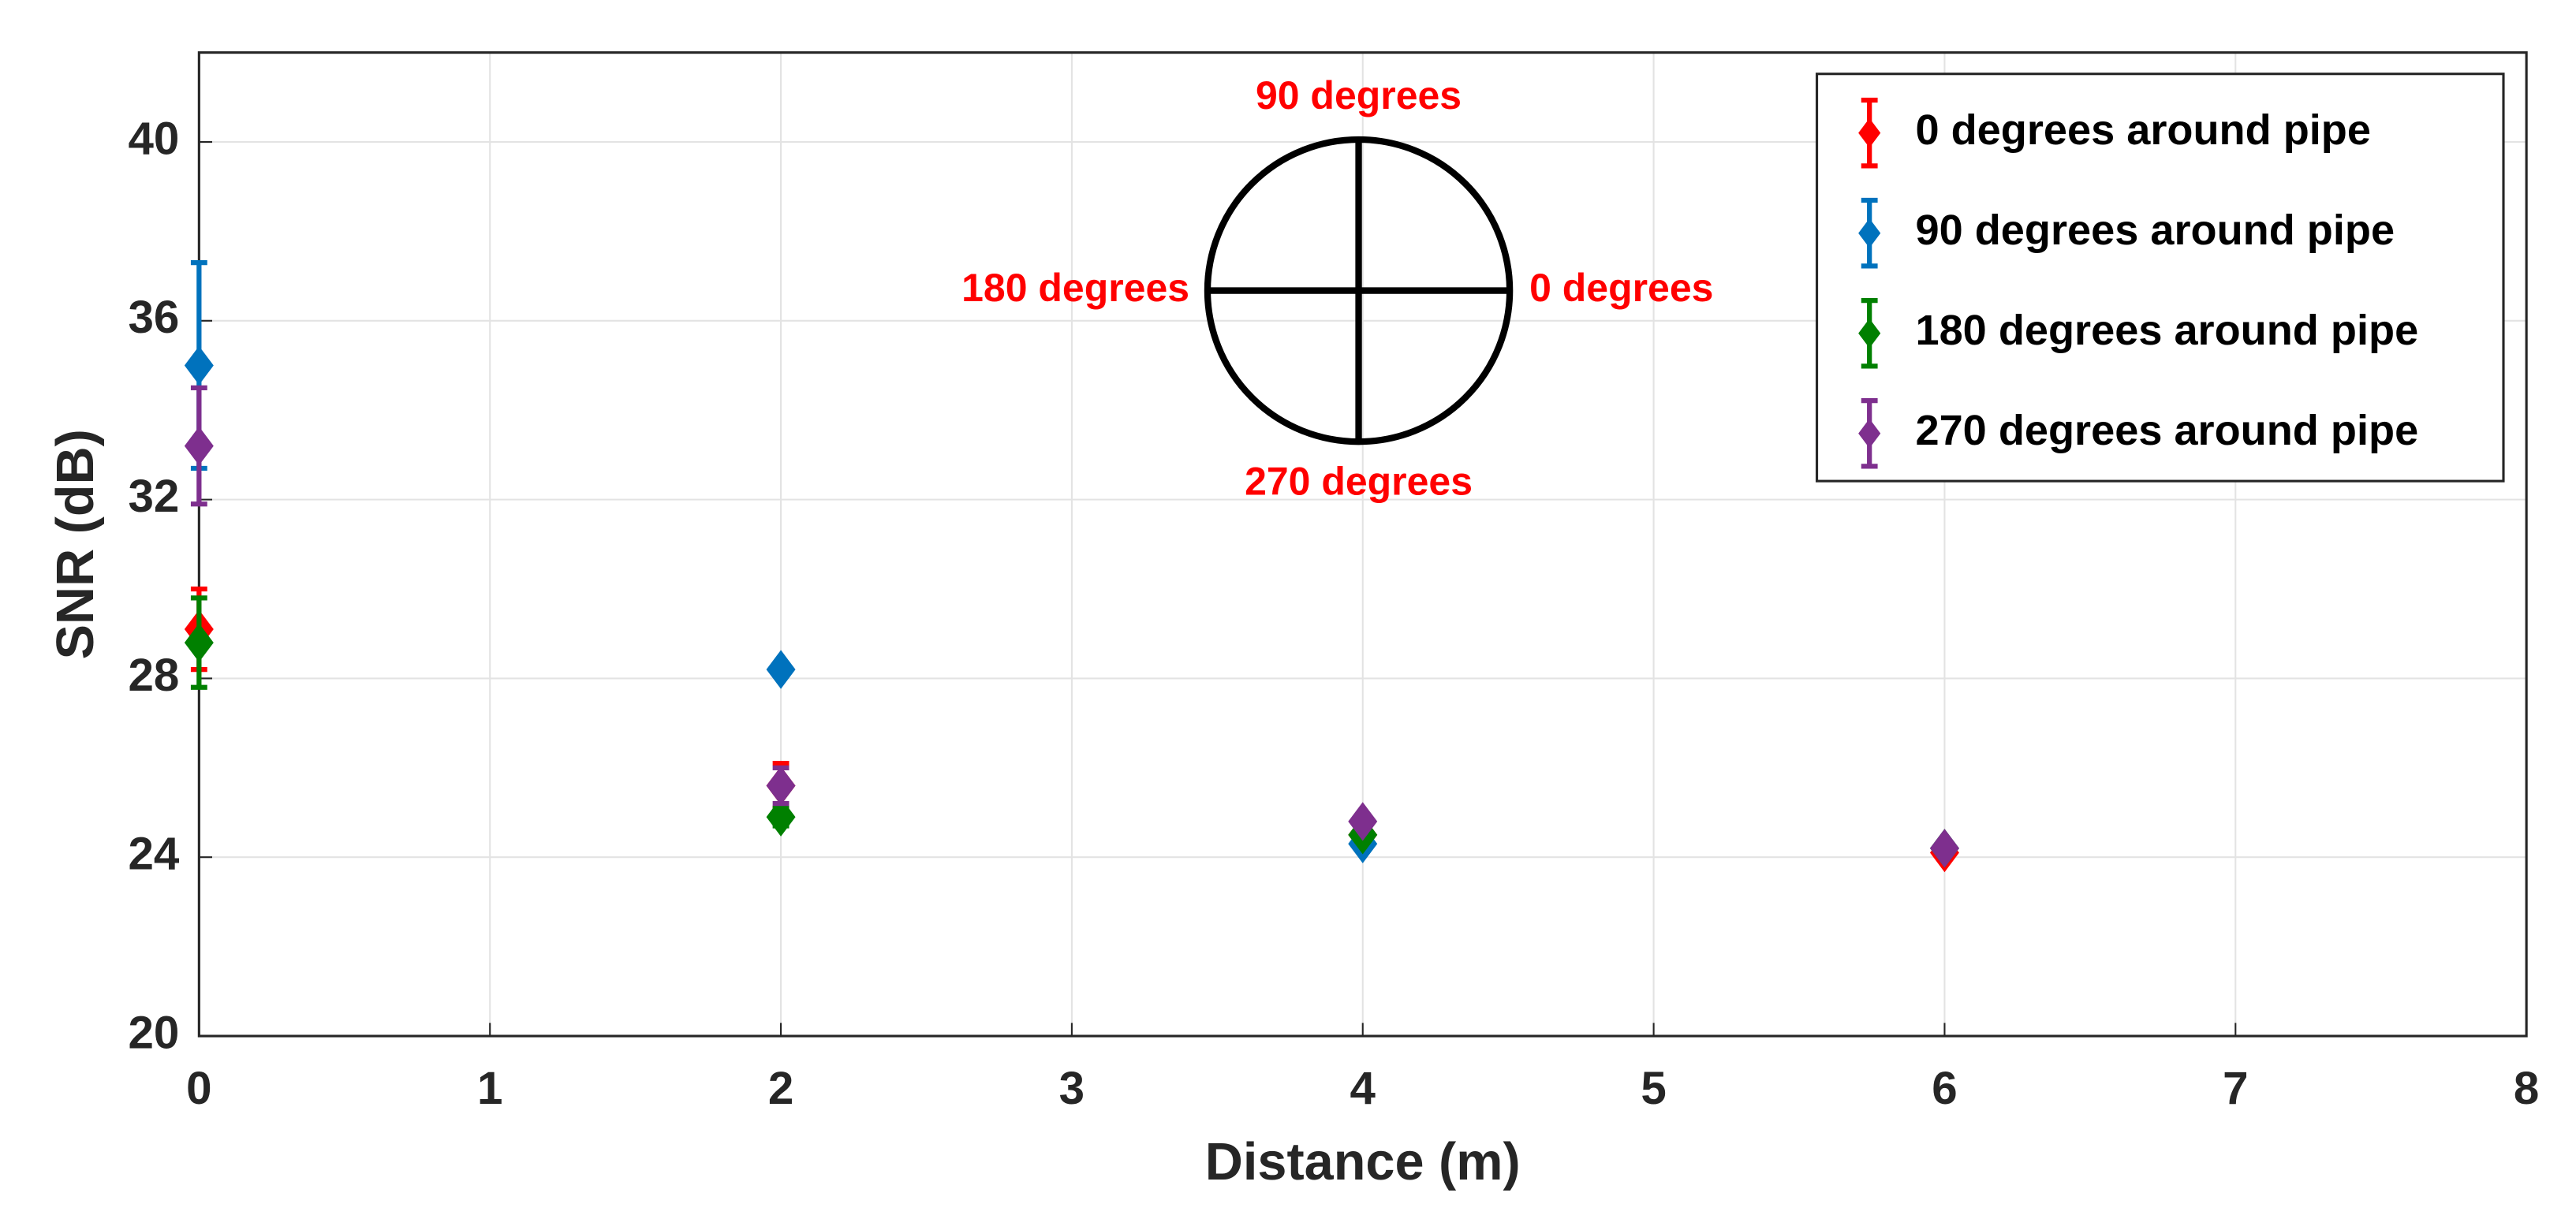 Image resolution: width=2576 pixels, height=1215 pixels. I want to click on y-tick-label: 24, so click(153, 855).